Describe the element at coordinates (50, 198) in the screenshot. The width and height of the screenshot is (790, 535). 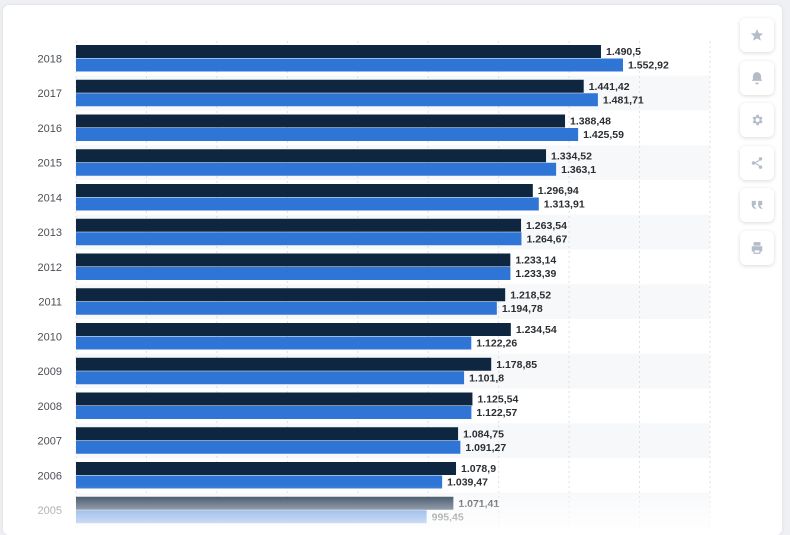
I see `category-label: 2014` at that location.